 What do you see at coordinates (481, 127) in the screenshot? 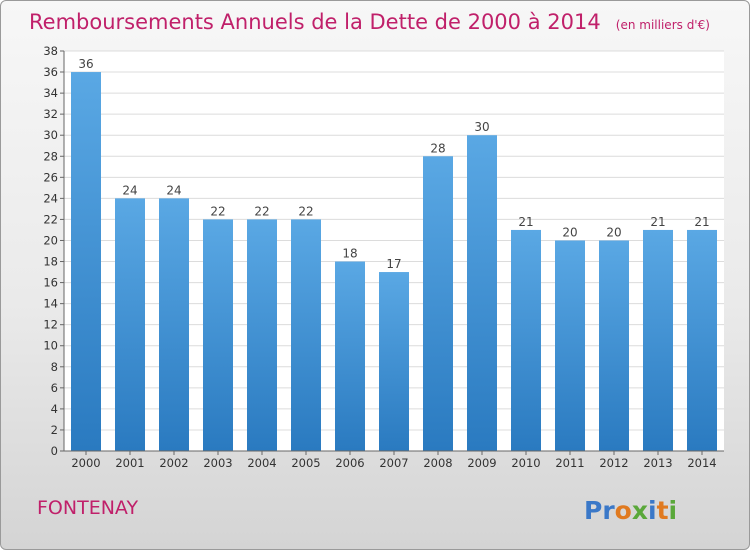
I see `bar-value-label: 30` at bounding box center [481, 127].